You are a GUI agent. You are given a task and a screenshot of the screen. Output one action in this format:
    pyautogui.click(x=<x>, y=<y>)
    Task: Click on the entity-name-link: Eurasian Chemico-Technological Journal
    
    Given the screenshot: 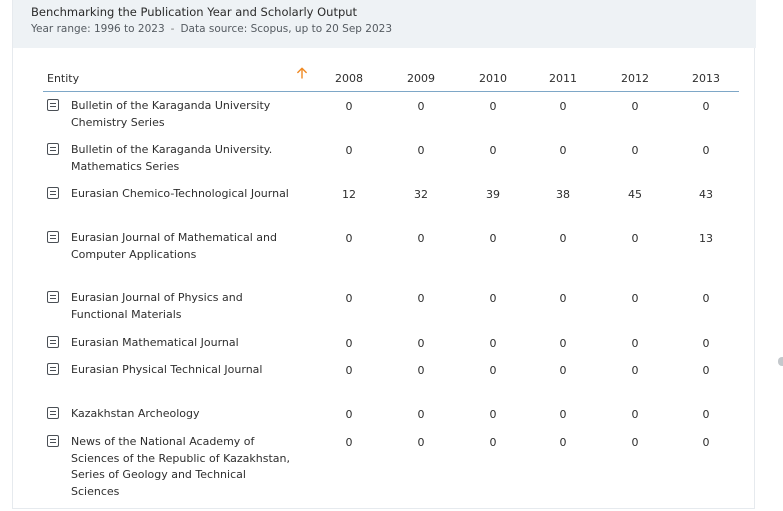 What is the action you would take?
    pyautogui.click(x=180, y=193)
    